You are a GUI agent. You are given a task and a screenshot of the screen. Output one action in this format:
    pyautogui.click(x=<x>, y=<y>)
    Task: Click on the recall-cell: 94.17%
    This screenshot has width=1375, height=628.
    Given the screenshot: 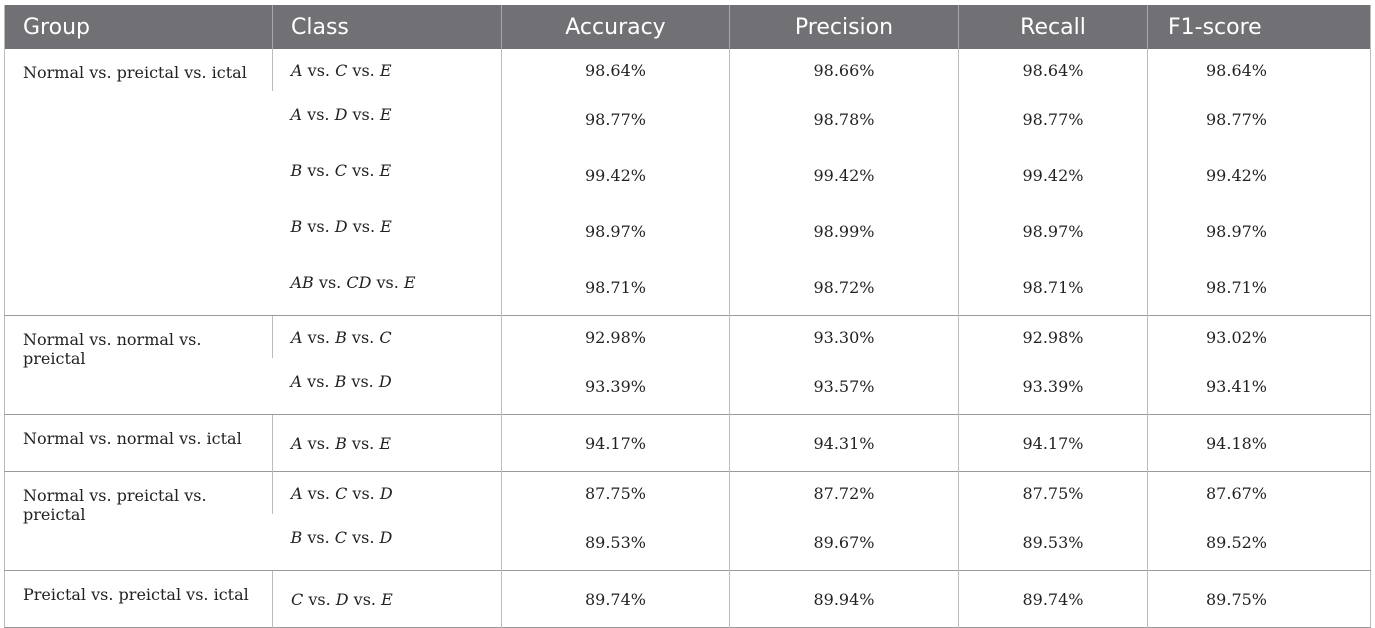 What is the action you would take?
    pyautogui.click(x=1053, y=443)
    